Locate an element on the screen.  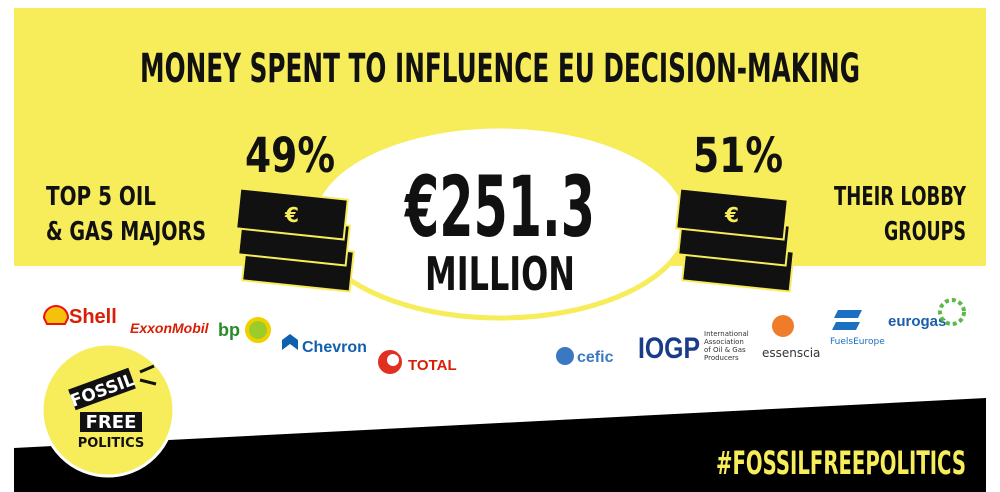
eurogas-icon is located at coordinates (952, 312).